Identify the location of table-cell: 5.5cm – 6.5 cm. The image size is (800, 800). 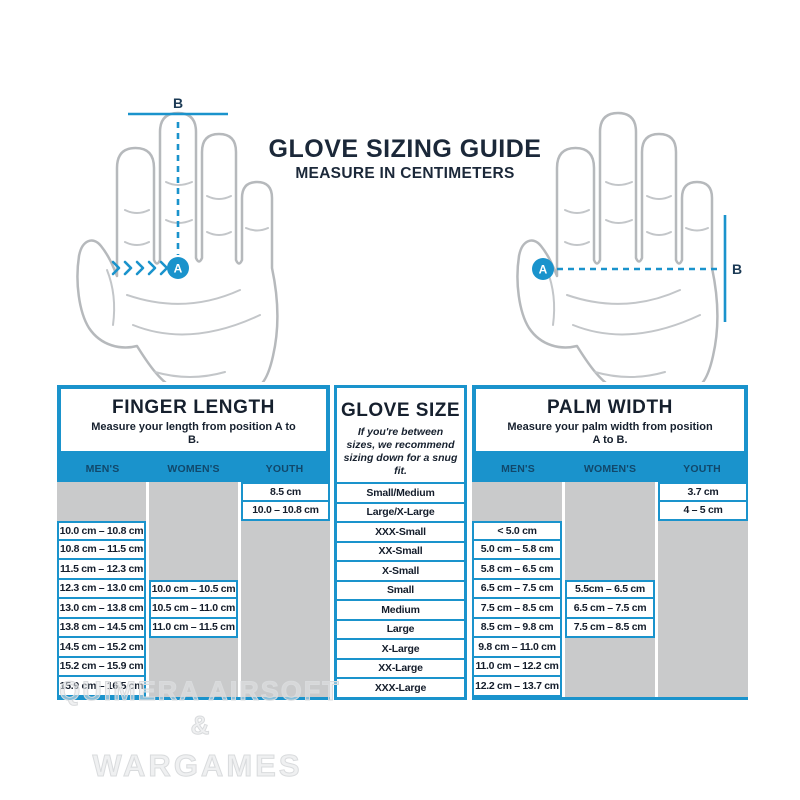
(610, 589).